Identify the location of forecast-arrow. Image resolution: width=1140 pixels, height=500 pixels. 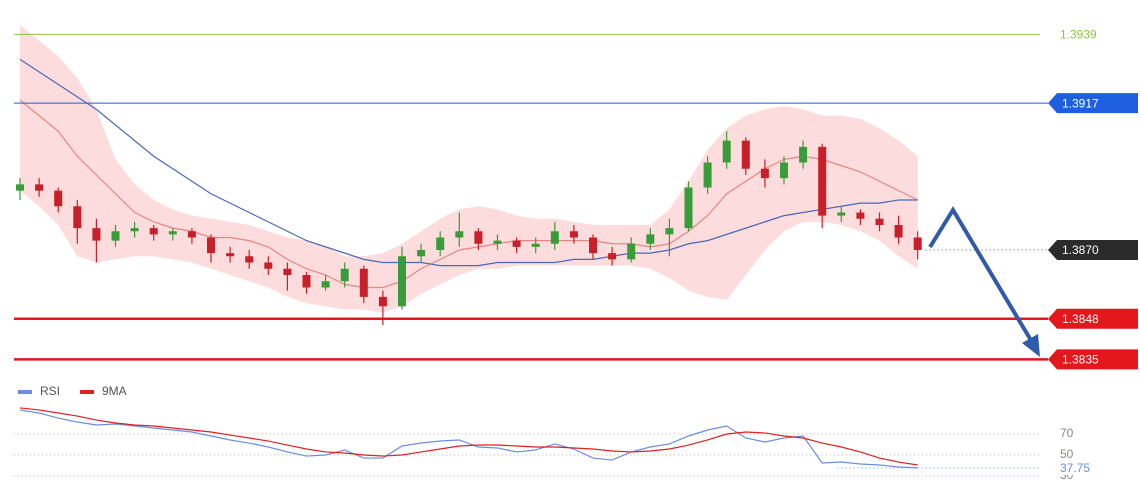
(984, 281).